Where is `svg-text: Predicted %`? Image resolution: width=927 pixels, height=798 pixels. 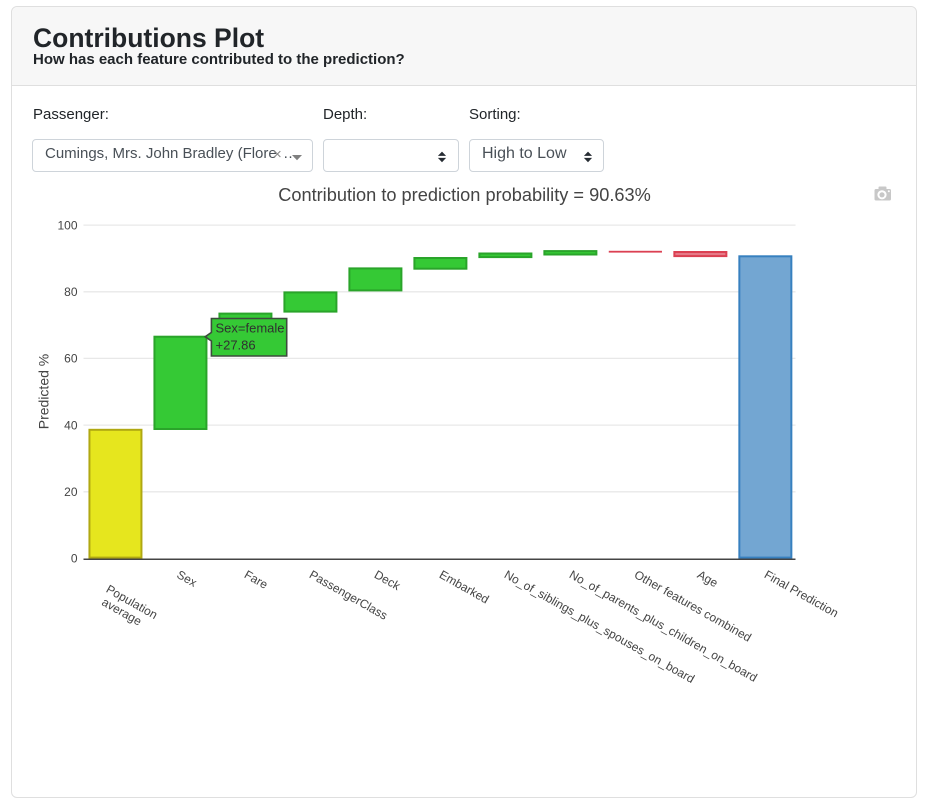 svg-text: Predicted % is located at coordinates (44, 391).